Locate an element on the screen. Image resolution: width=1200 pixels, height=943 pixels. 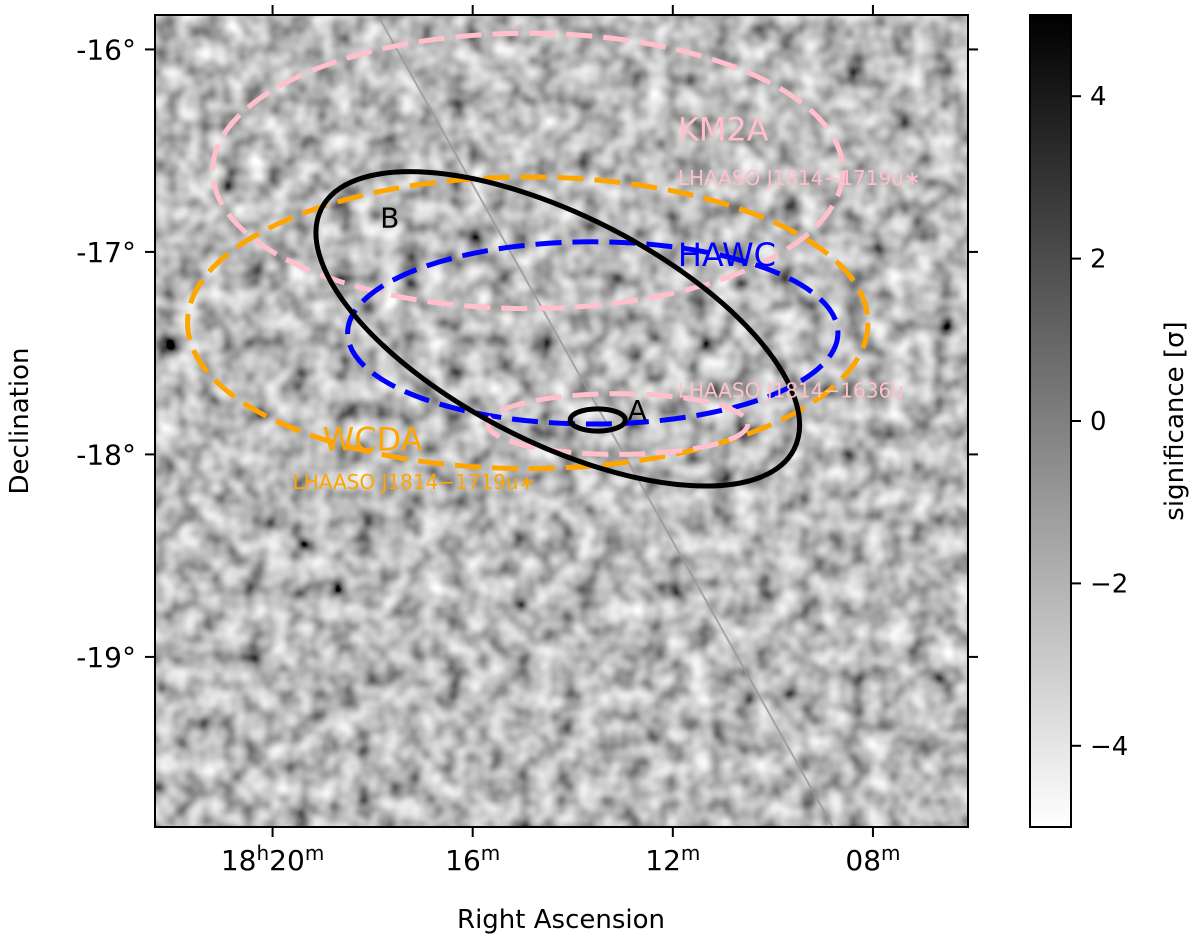
region-b is located at coordinates (558, 329).